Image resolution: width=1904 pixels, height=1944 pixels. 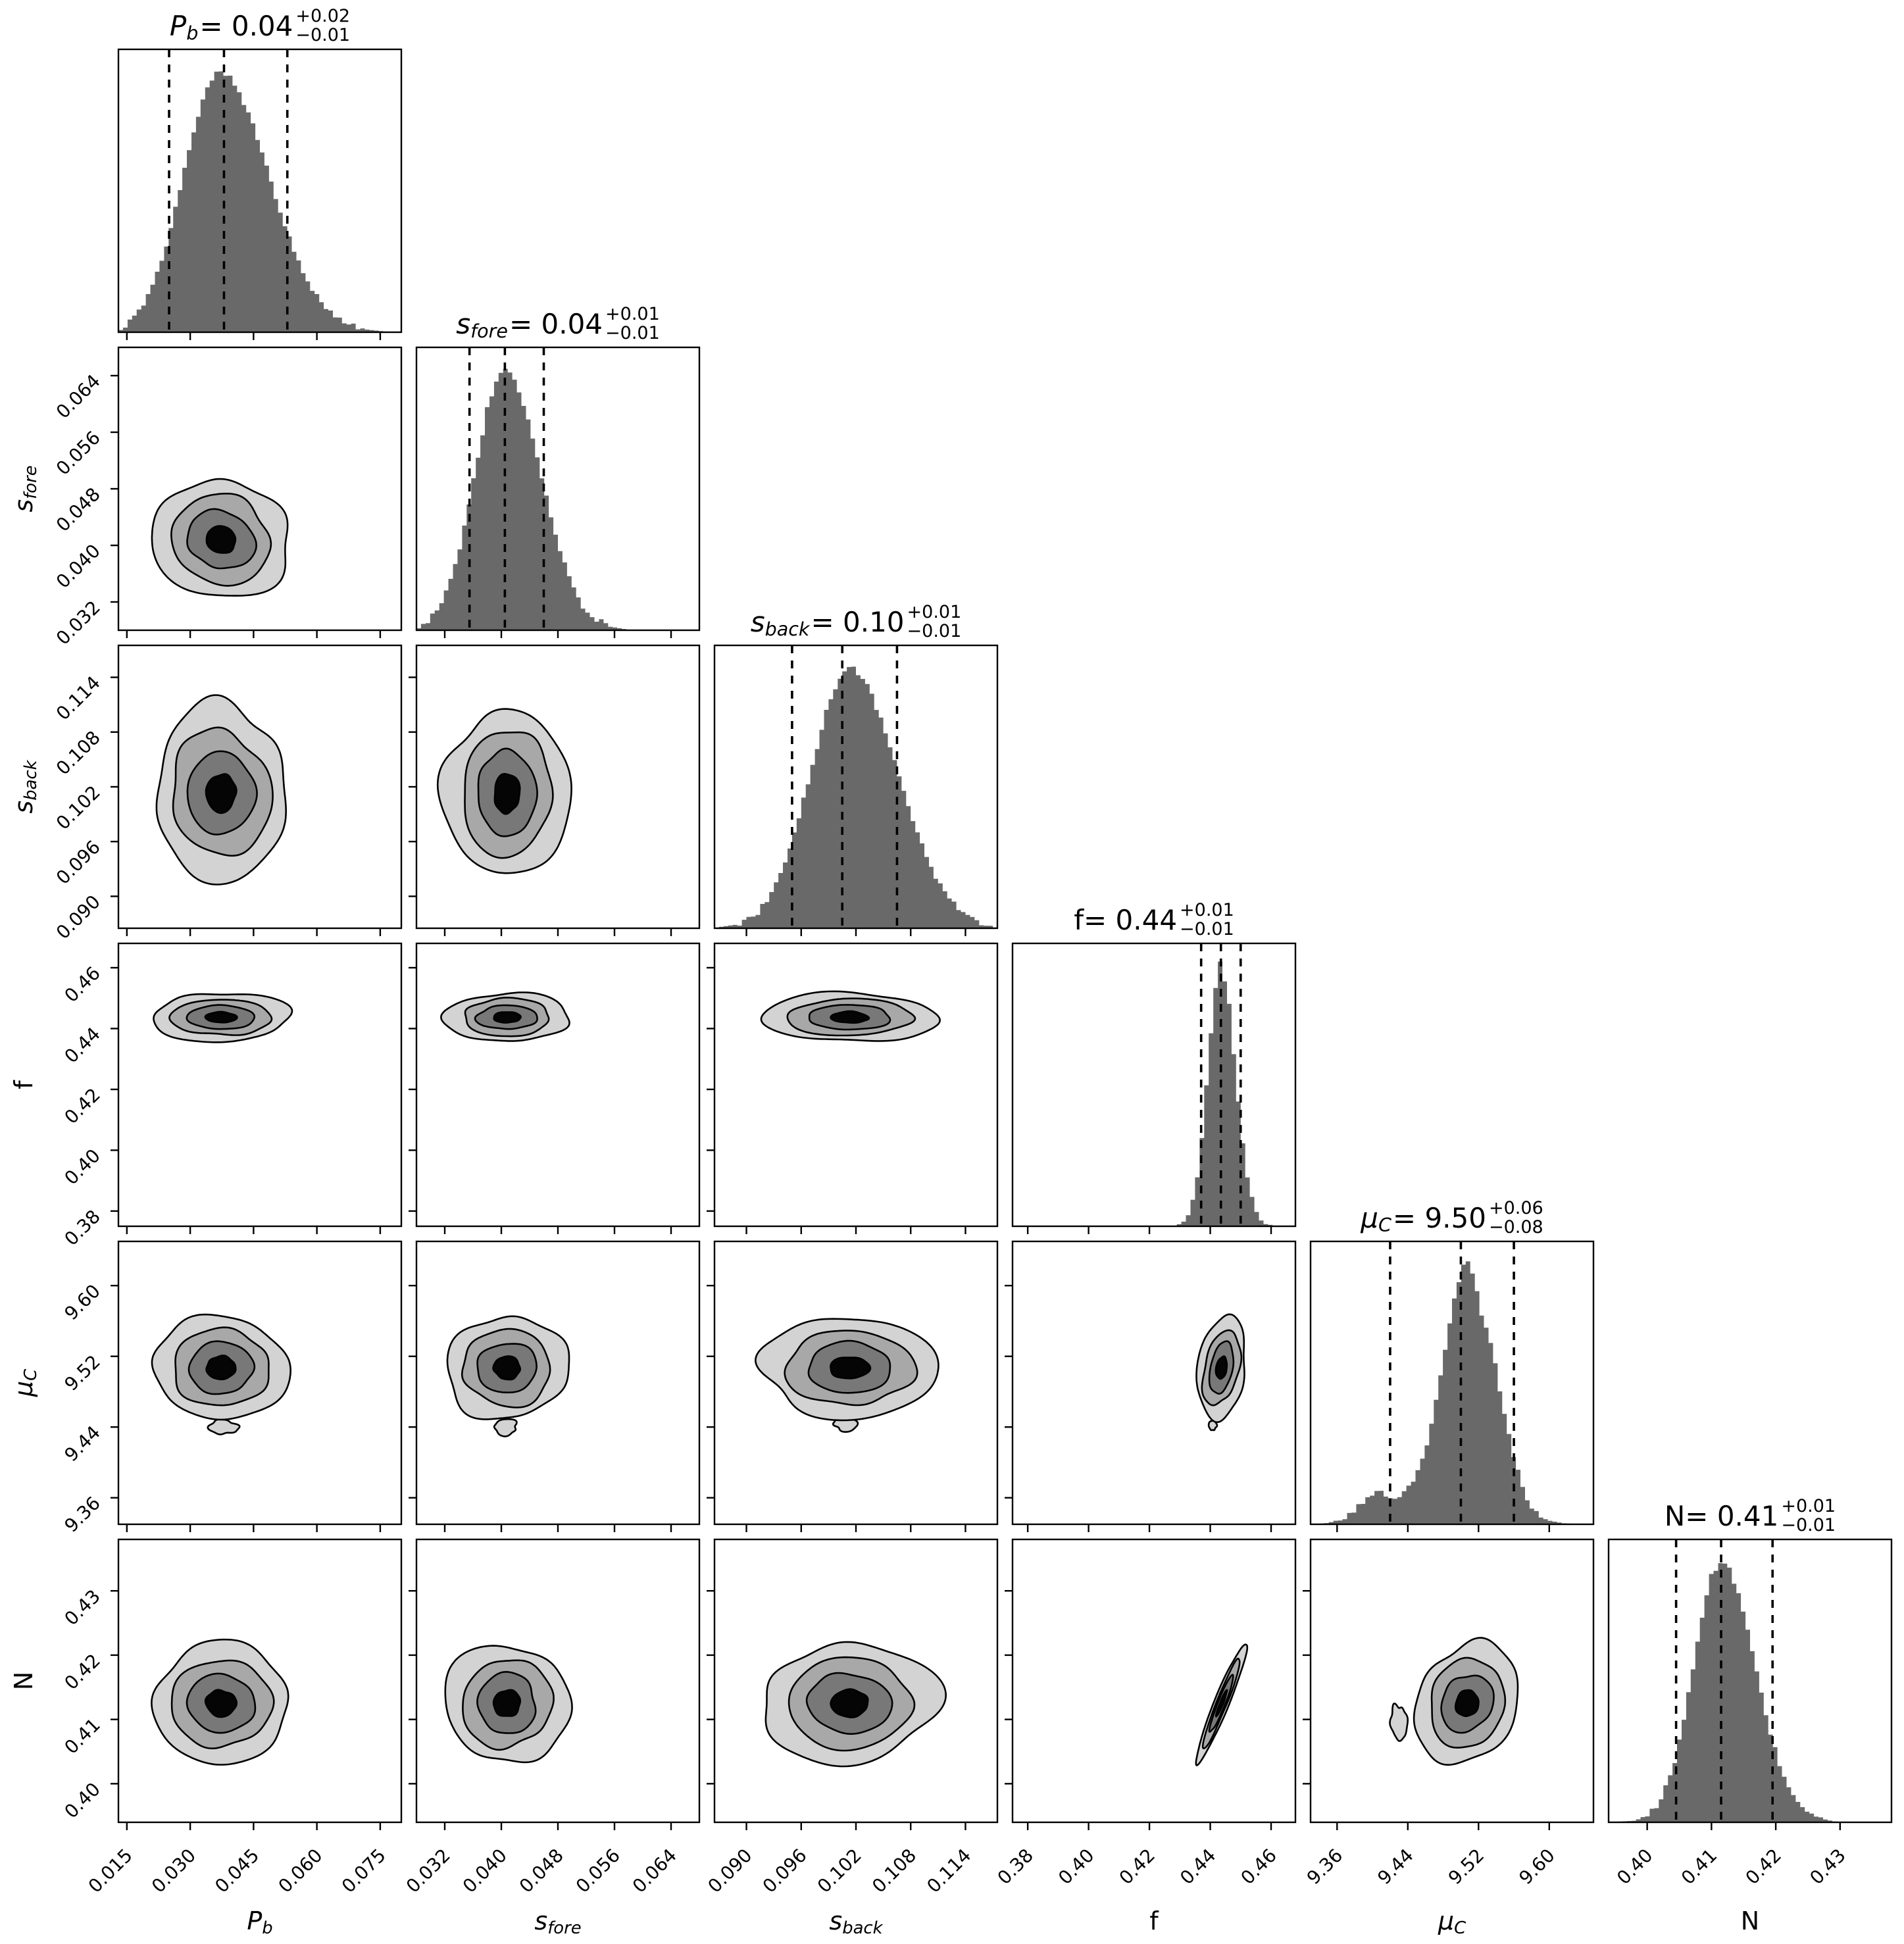 What do you see at coordinates (1220, 1372) in the screenshot?
I see `contour-muC-vs-f` at bounding box center [1220, 1372].